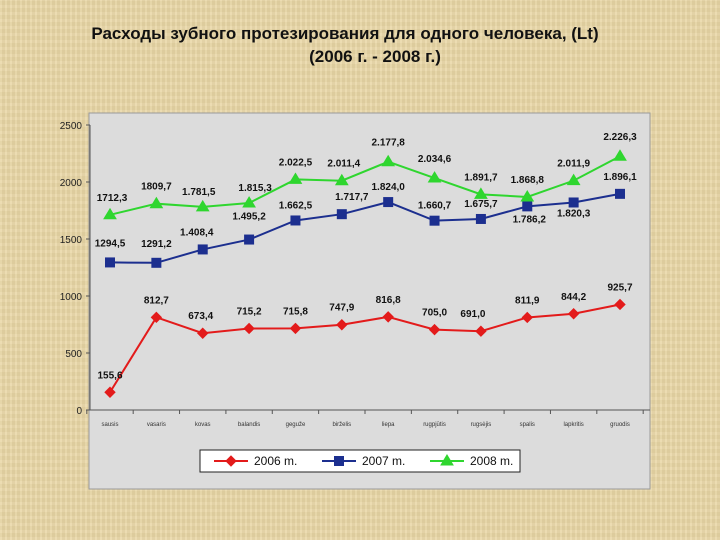 The width and height of the screenshot is (720, 540). What do you see at coordinates (110, 243) in the screenshot?
I see `data-label: 1294,5` at bounding box center [110, 243].